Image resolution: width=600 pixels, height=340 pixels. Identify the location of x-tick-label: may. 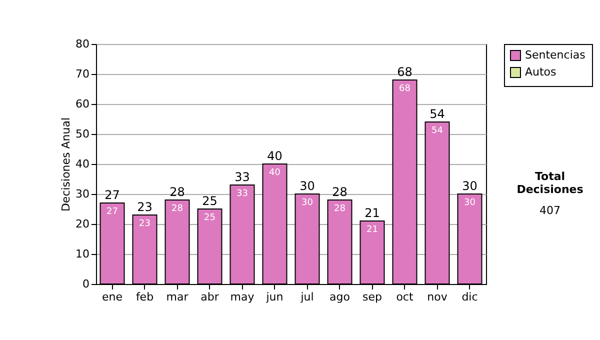
(242, 297).